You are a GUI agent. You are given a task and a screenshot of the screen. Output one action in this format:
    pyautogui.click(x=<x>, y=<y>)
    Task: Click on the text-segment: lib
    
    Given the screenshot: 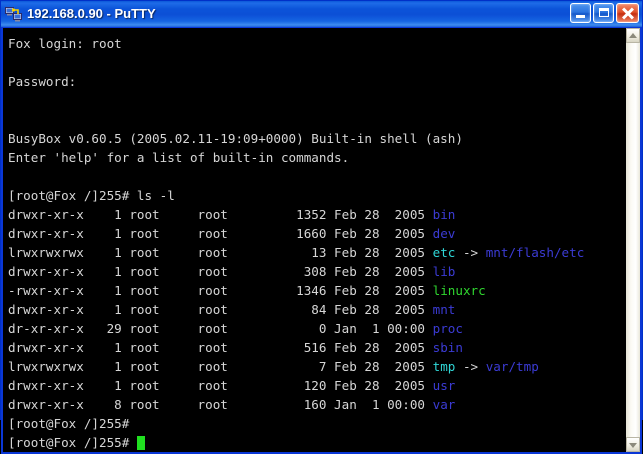 What is the action you would take?
    pyautogui.click(x=444, y=271)
    